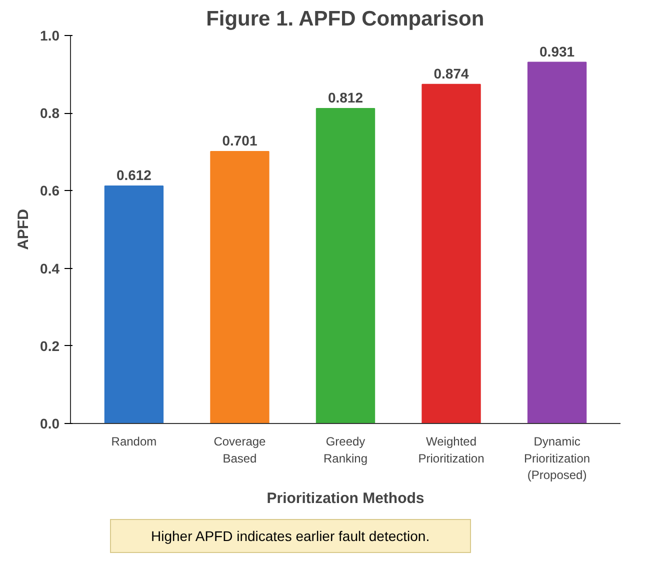 The height and width of the screenshot is (587, 656). I want to click on y-axis-title: APFD, so click(23, 229).